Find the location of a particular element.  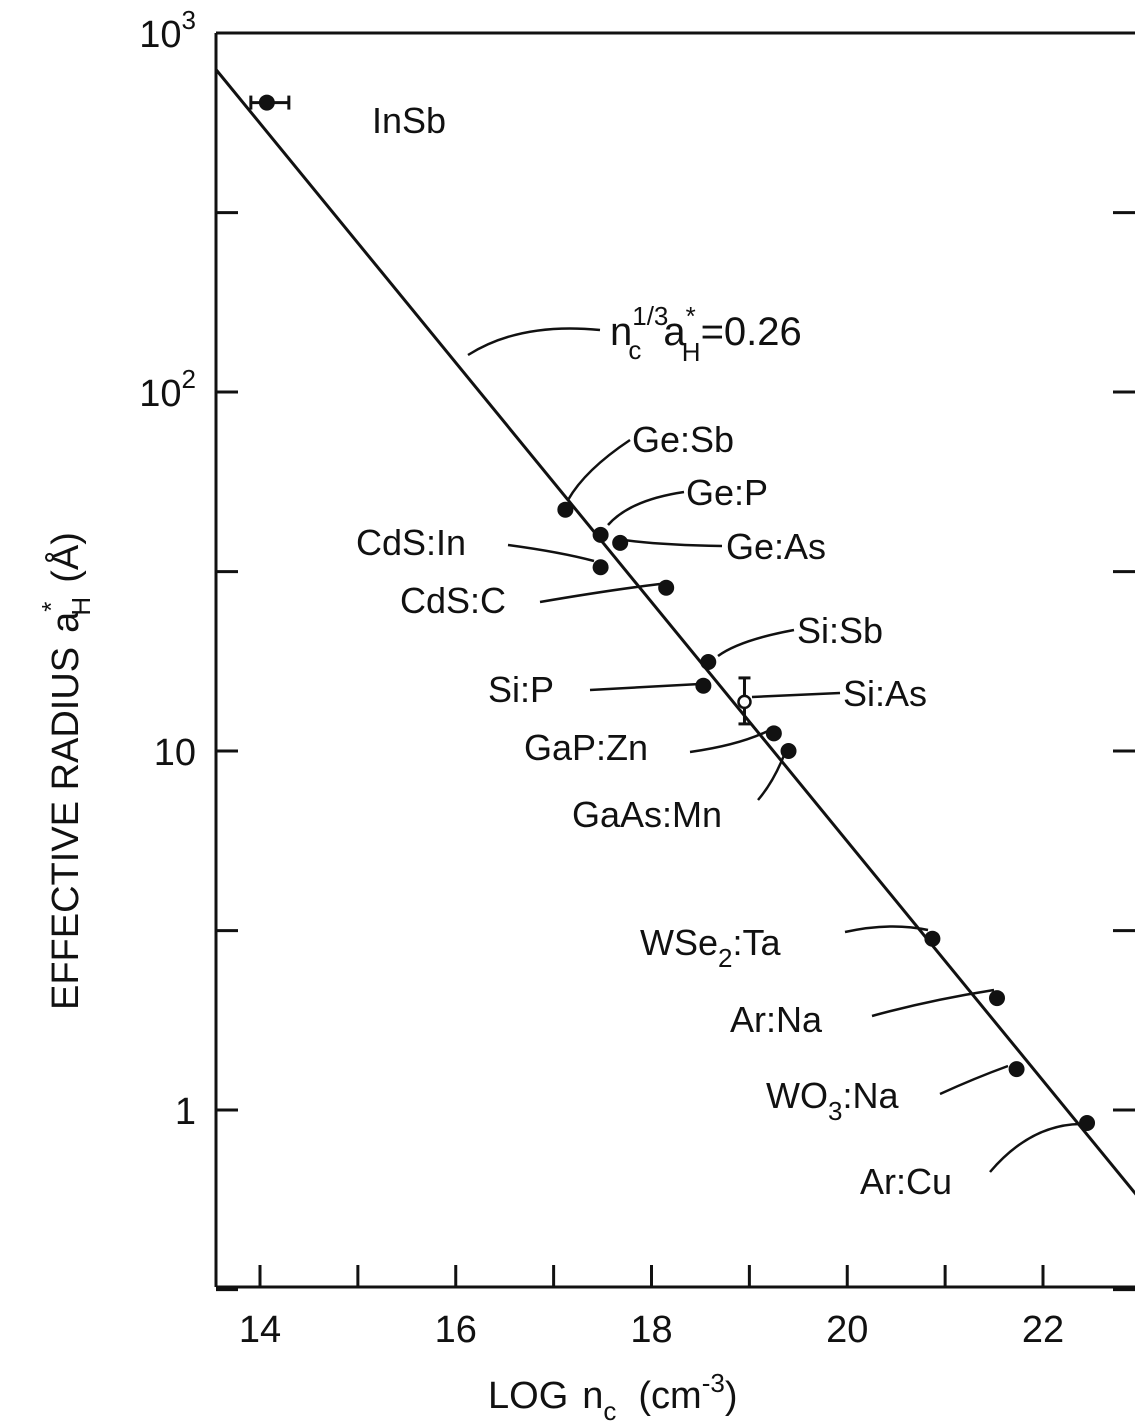

point-label: GaAs:Mn is located at coordinates (647, 814).